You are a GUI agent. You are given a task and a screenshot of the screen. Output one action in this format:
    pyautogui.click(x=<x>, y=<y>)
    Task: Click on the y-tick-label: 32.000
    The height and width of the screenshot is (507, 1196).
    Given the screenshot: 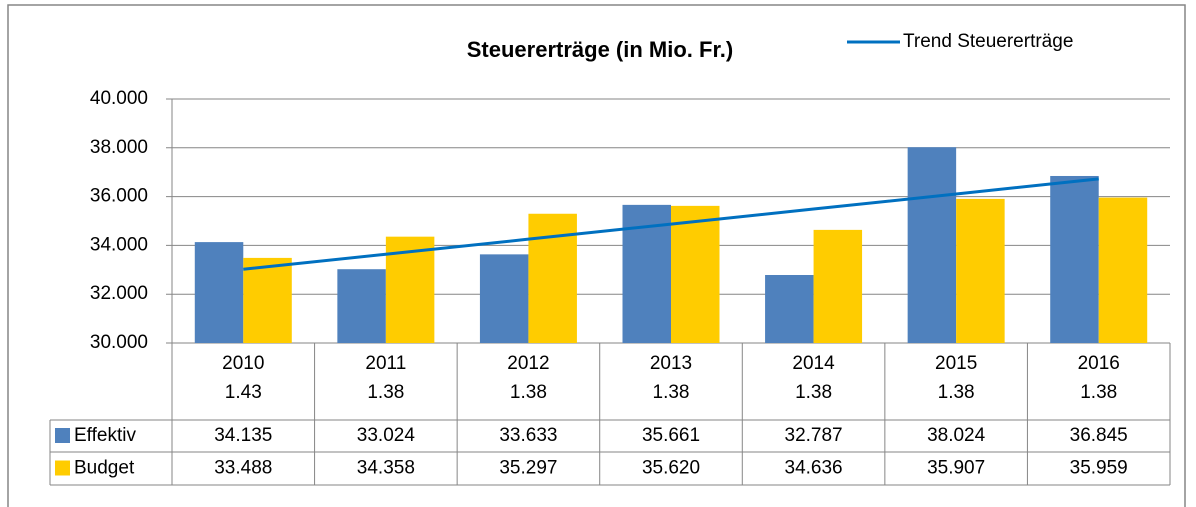 What is the action you would take?
    pyautogui.click(x=119, y=293)
    